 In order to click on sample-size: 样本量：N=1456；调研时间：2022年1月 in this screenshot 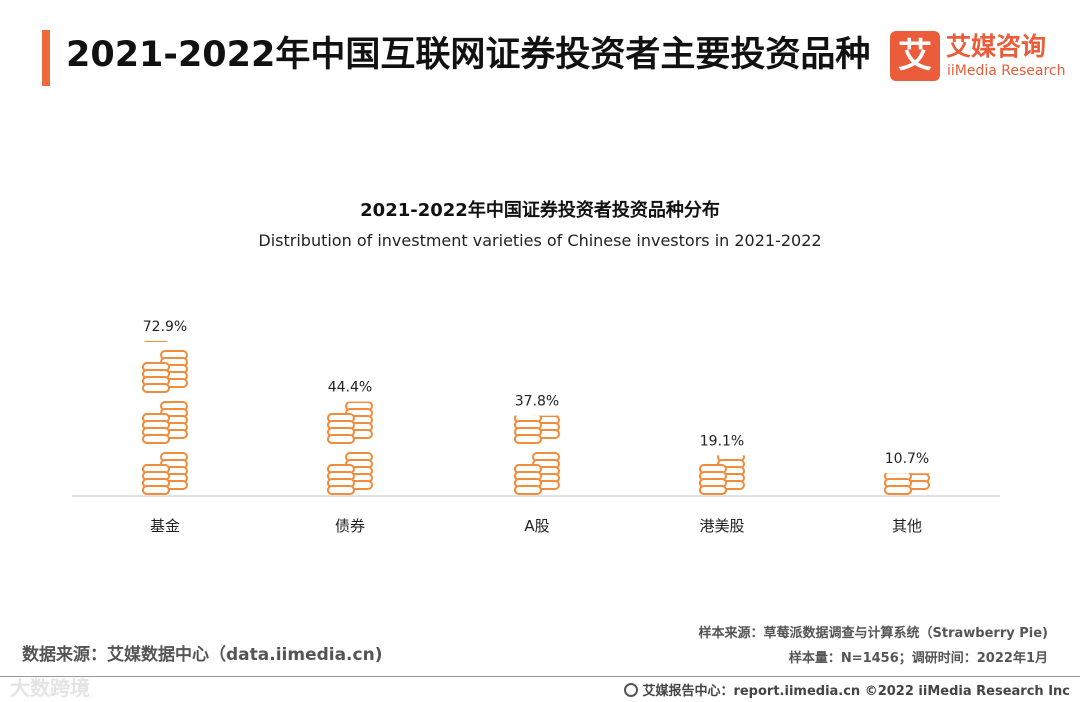, I will do `click(918, 658)`.